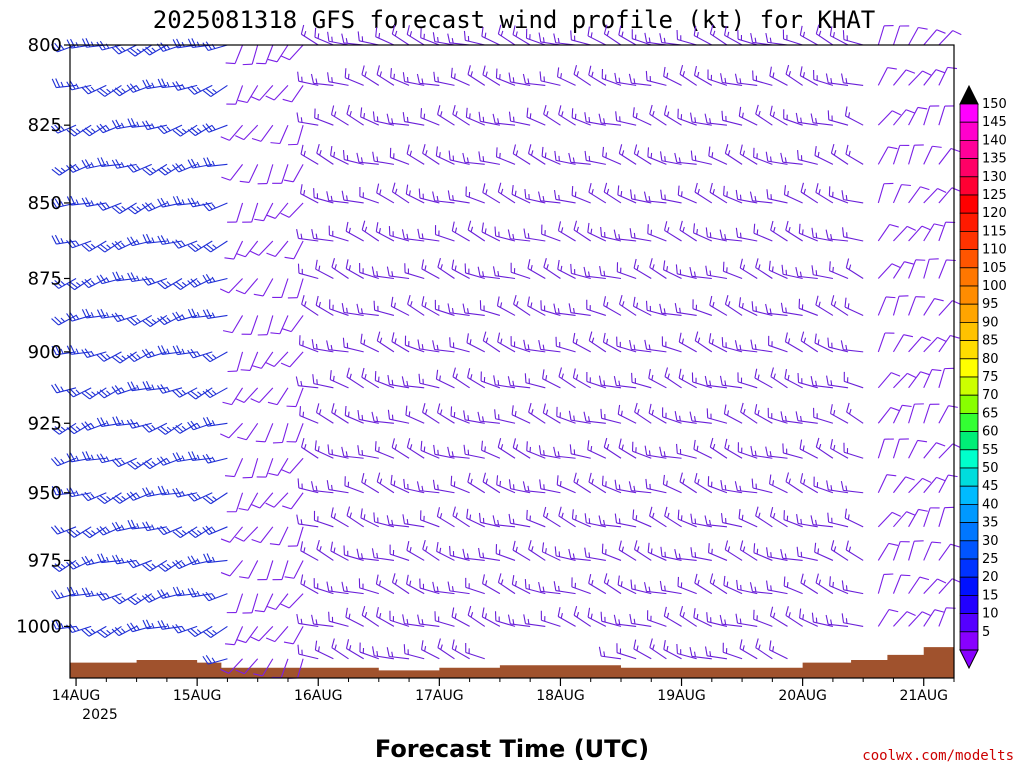 The image size is (1024, 768). I want to click on colorbar-label: 125, so click(994, 195).